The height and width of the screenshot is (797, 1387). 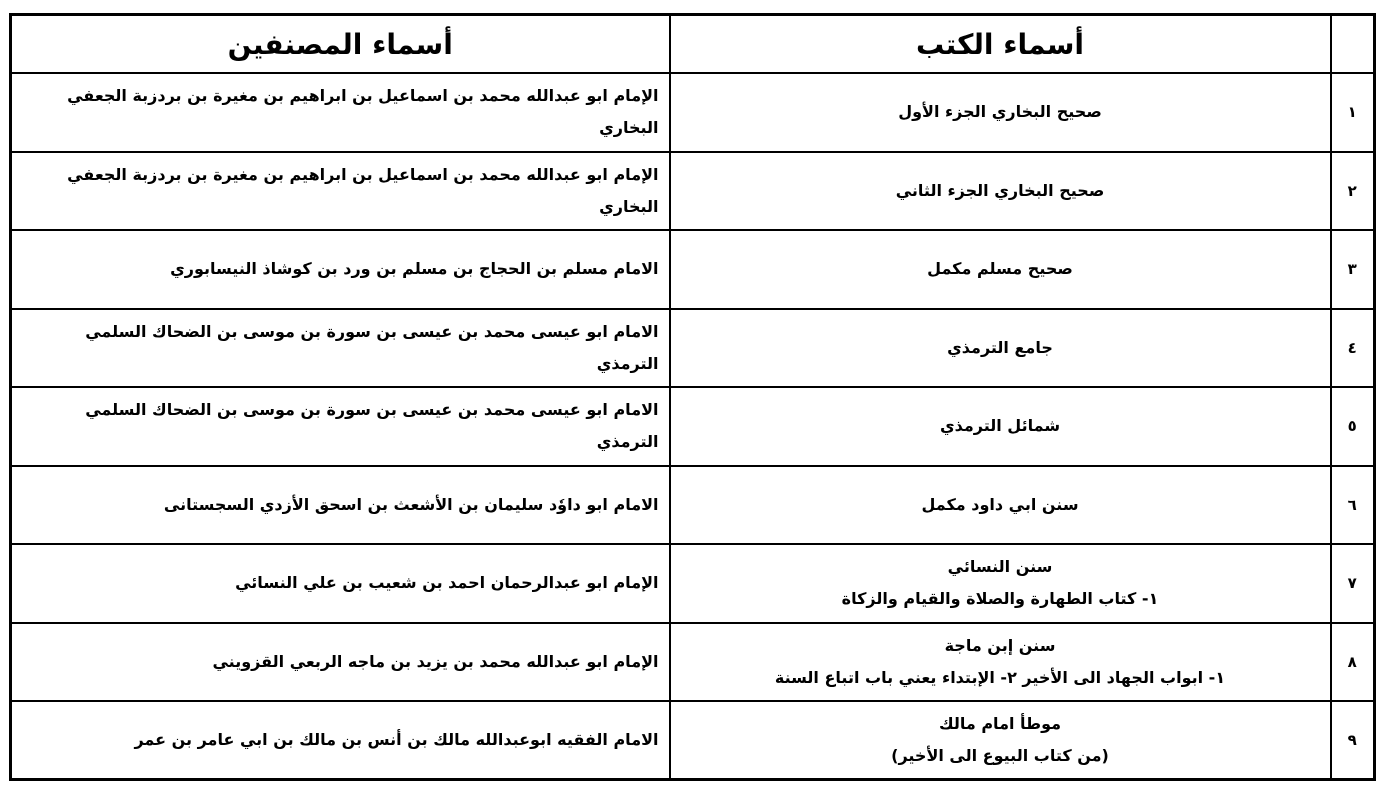 What do you see at coordinates (340, 43) in the screenshot?
I see `header-authors: أسماء المصنفين` at bounding box center [340, 43].